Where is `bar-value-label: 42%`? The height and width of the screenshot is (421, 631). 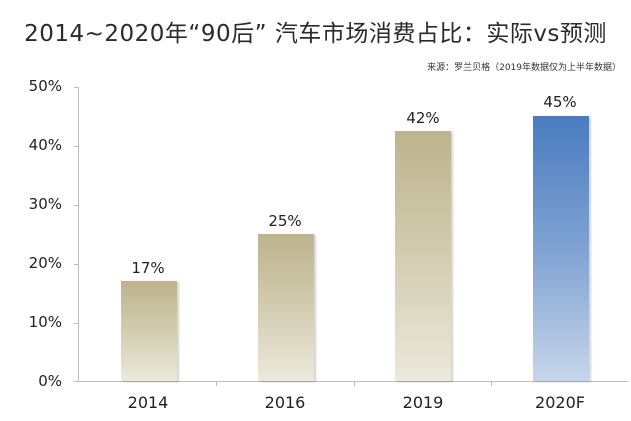 bar-value-label: 42% is located at coordinates (423, 118).